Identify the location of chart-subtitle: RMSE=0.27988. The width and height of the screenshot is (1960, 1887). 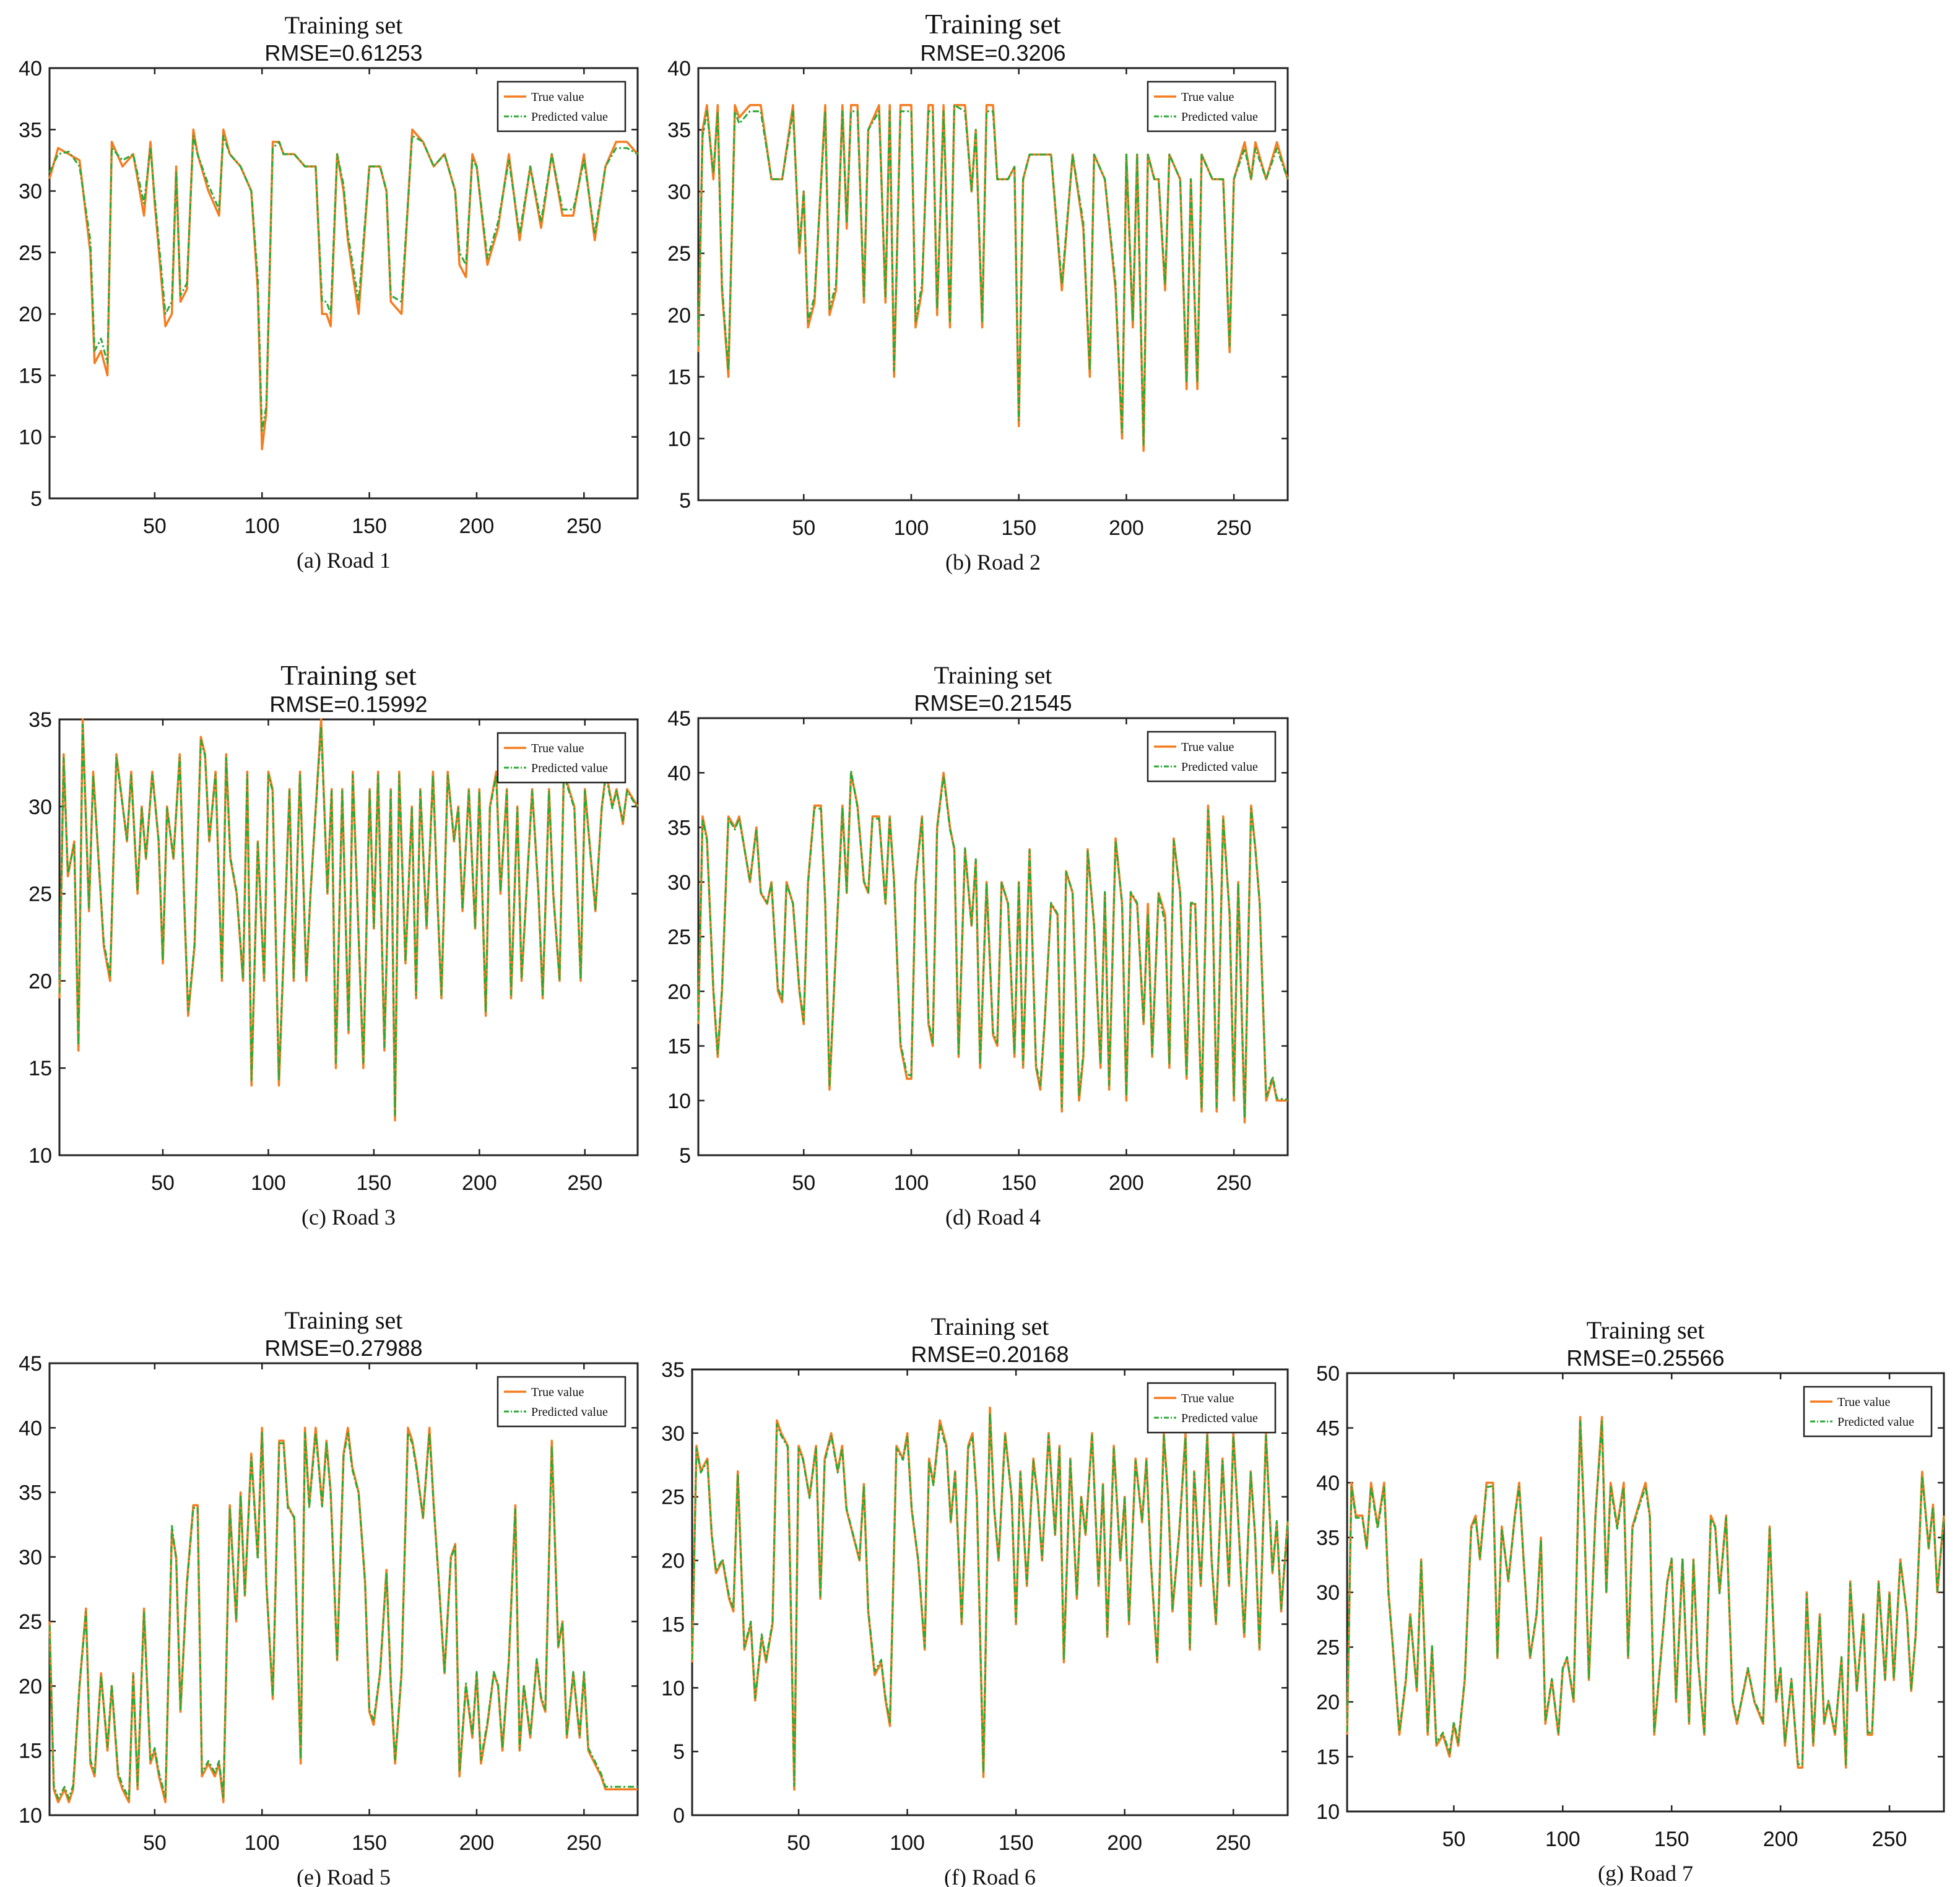
(343, 1348).